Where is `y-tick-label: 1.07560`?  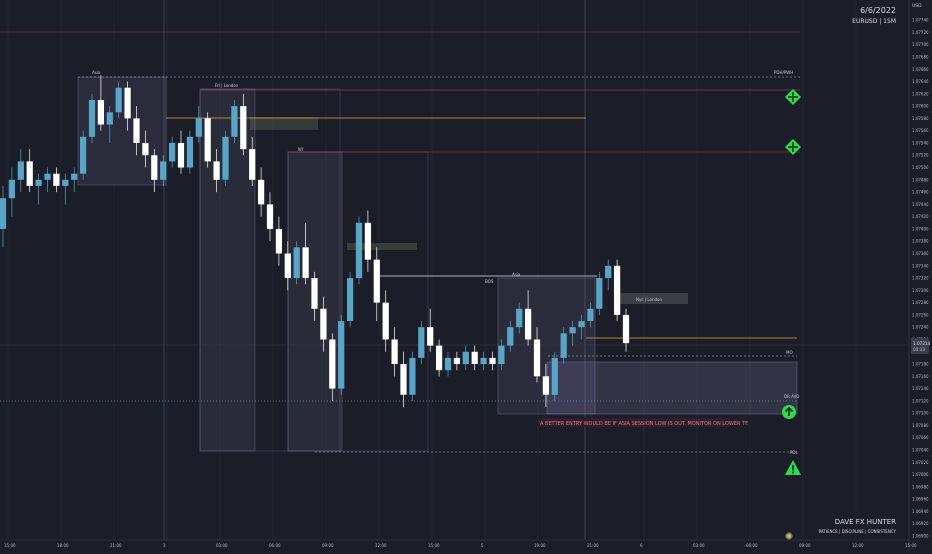 y-tick-label: 1.07560 is located at coordinates (920, 130).